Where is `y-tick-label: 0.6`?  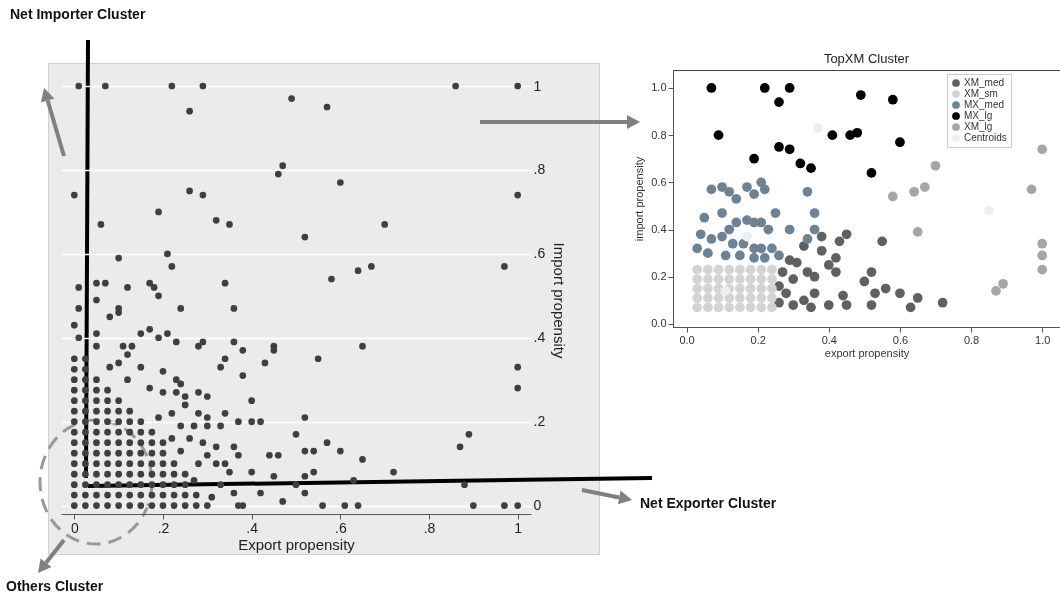 y-tick-label: 0.6 is located at coordinates (659, 181).